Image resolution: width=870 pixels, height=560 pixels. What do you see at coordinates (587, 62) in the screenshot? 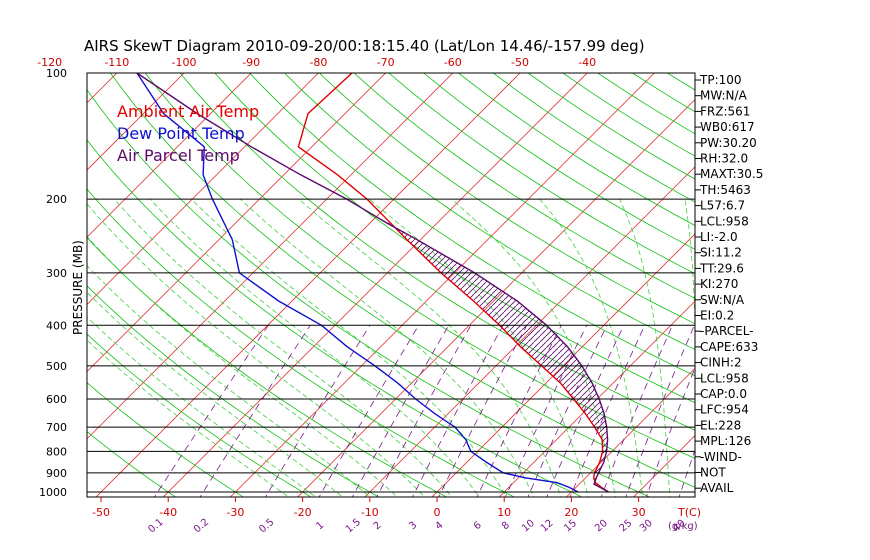
I see `top-temperature-tick-label: -40` at bounding box center [587, 62].